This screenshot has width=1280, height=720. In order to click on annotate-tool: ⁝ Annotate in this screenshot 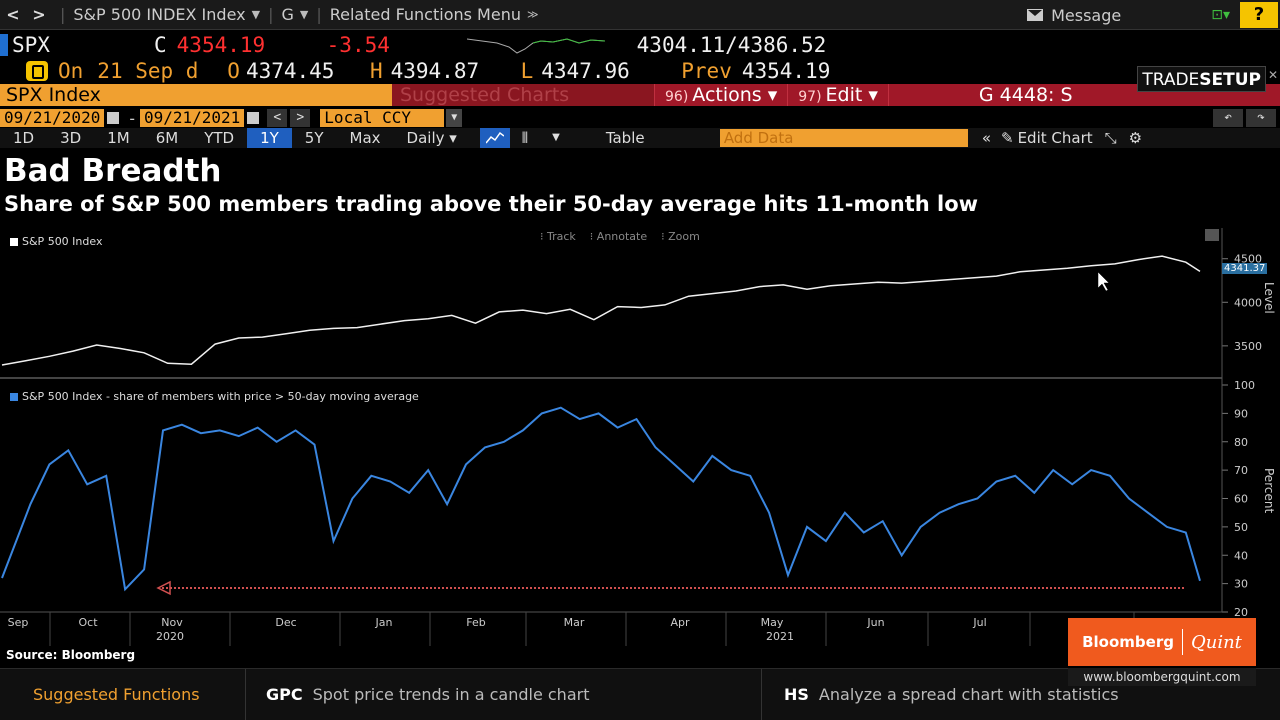, I will do `click(618, 236)`.